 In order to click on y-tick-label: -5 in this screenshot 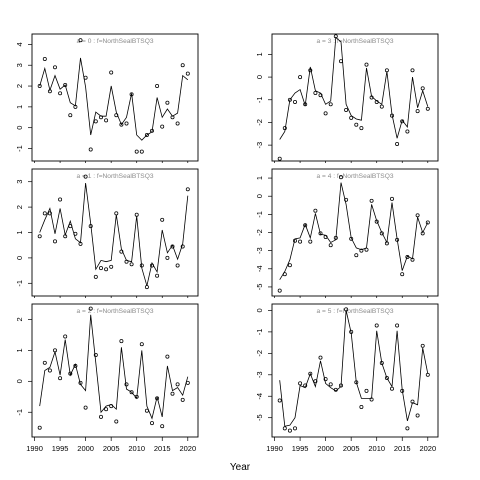, I will do `click(259, 417)`.